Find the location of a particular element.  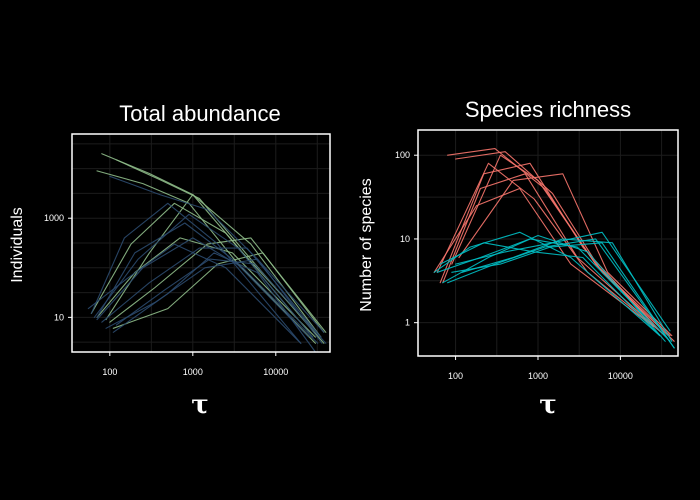

chart-title: Total abundance is located at coordinates (199, 113).